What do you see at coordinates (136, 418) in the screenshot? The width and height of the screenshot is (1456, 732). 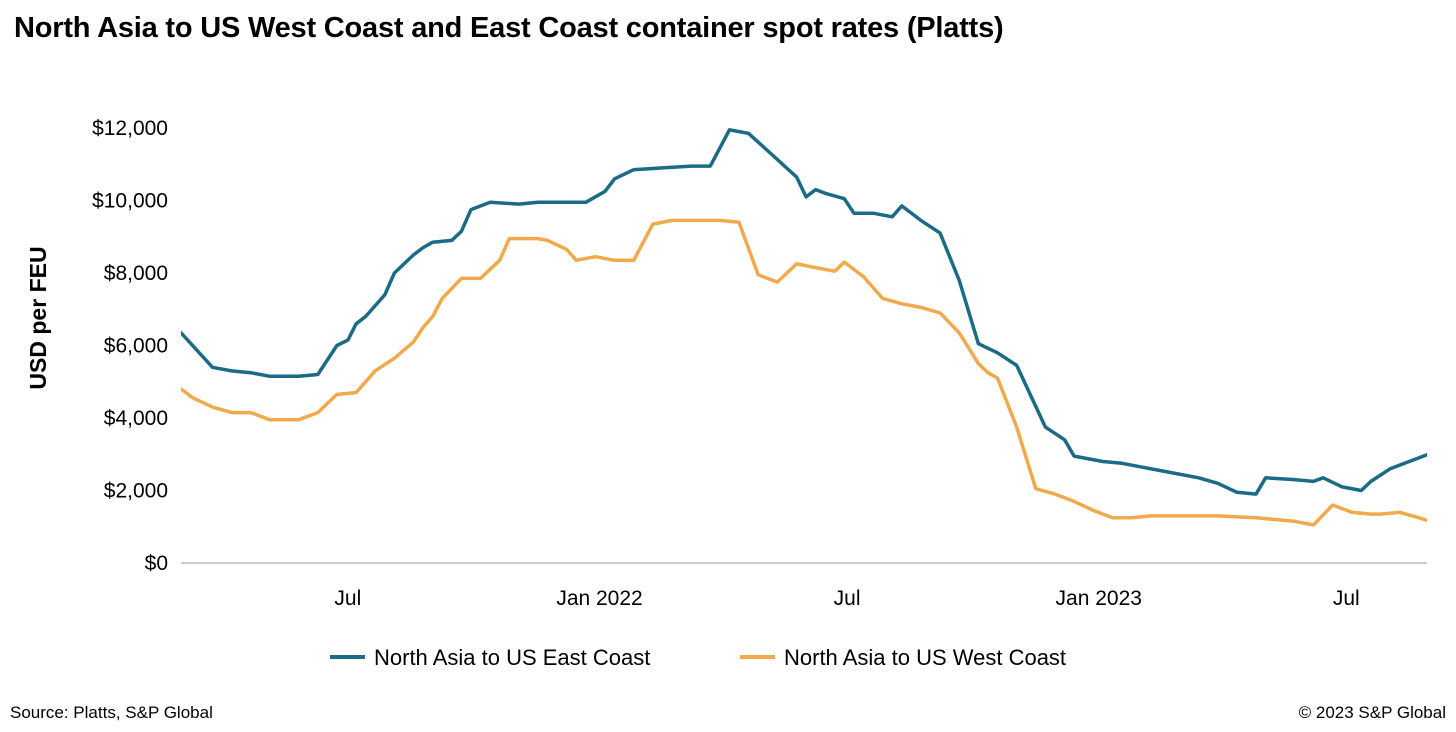 I see `y-tick-label: $4,000` at bounding box center [136, 418].